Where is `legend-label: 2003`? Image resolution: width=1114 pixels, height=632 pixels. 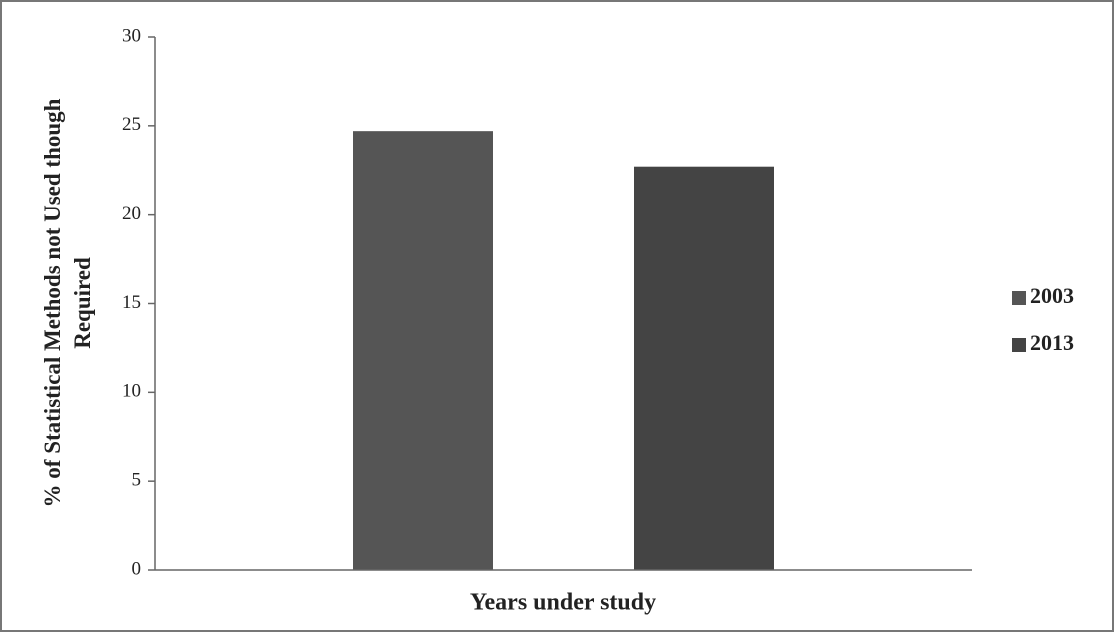 legend-label: 2003 is located at coordinates (1052, 295).